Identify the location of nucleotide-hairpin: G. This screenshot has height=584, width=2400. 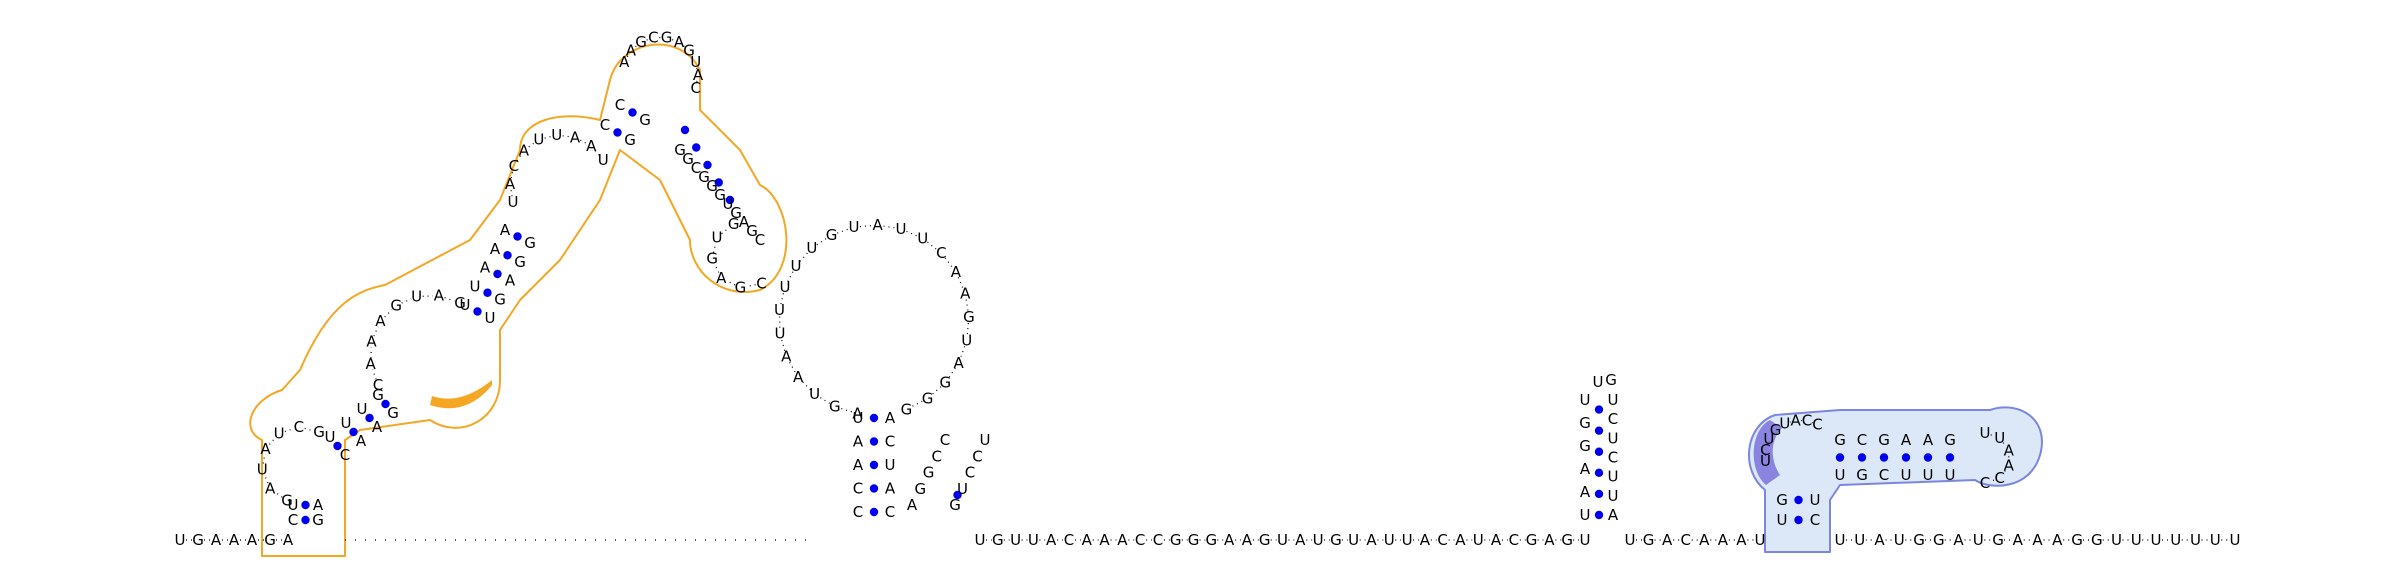
(1611, 380).